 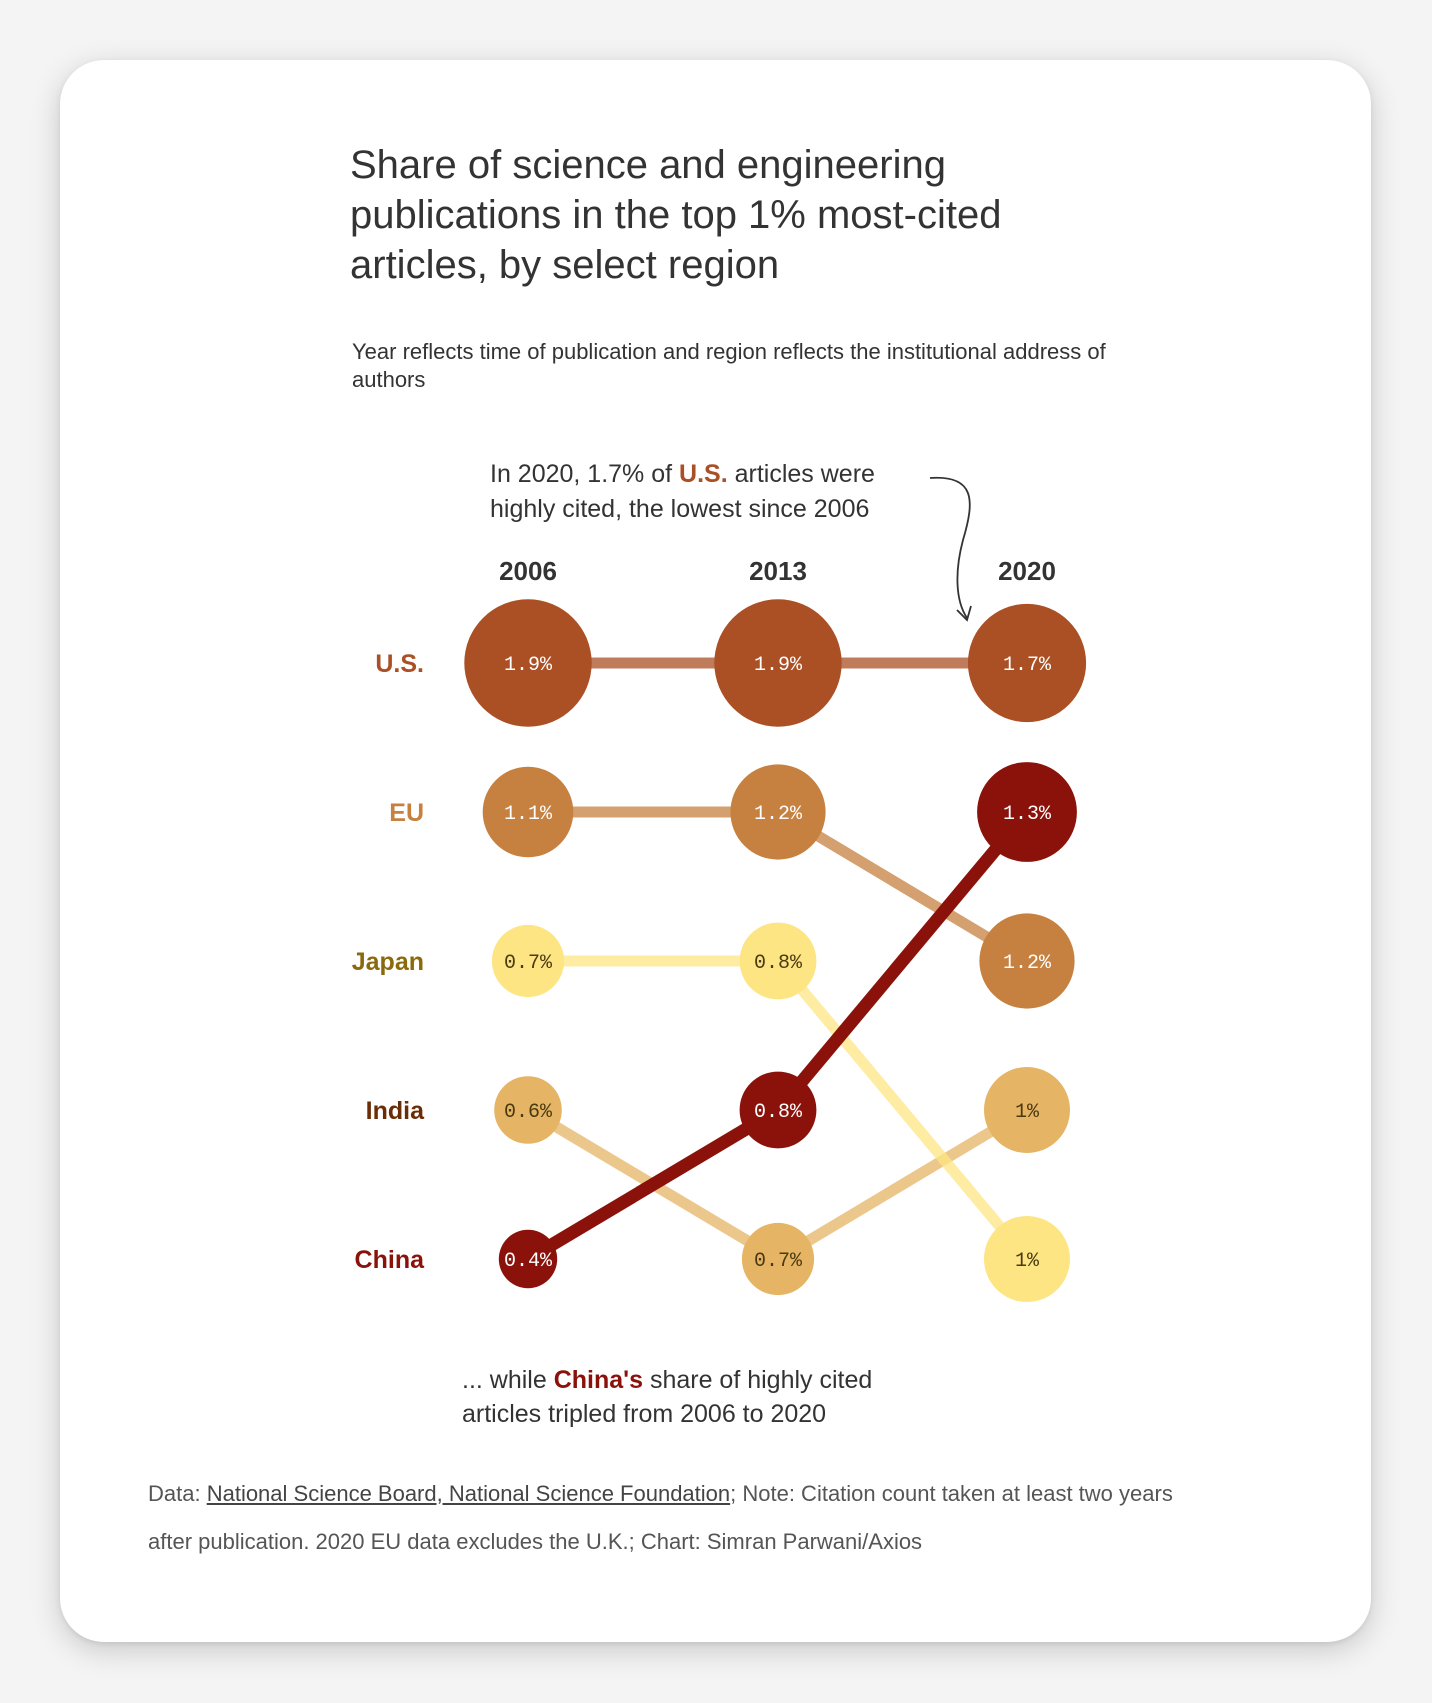 What do you see at coordinates (778, 1261) in the screenshot?
I see `value-label-india-2013: 0.7%` at bounding box center [778, 1261].